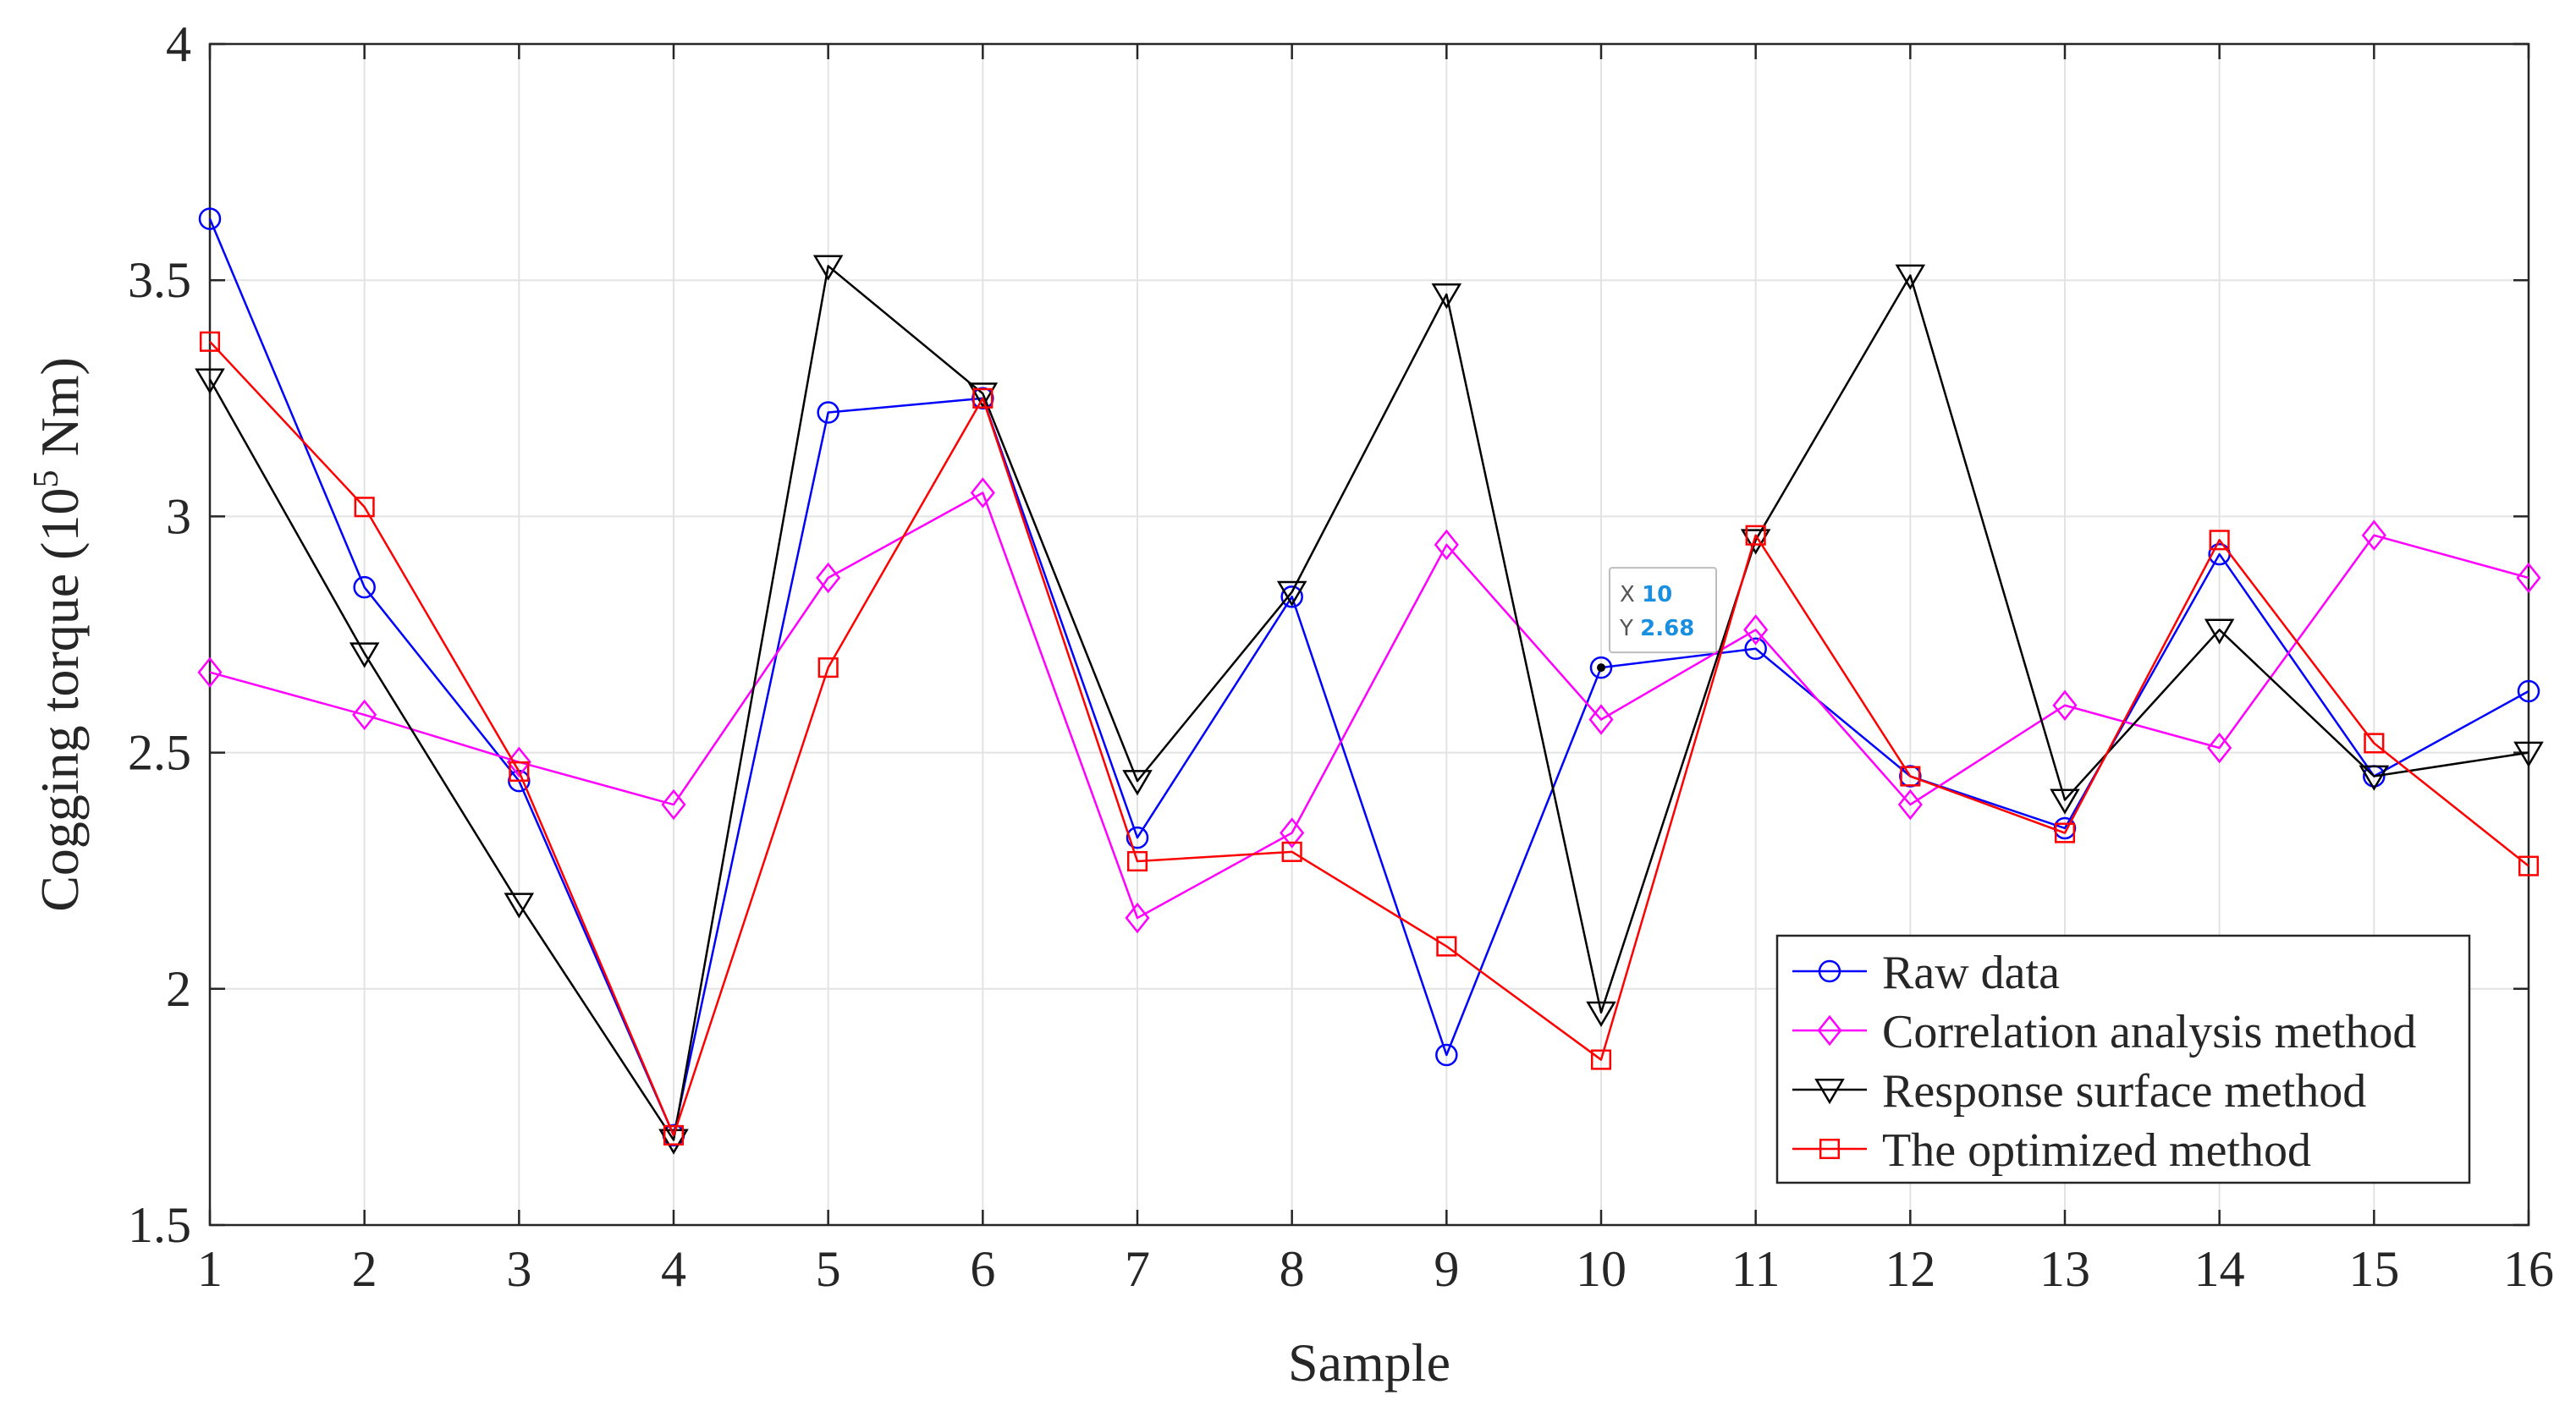  Describe the element at coordinates (1829, 971) in the screenshot. I see `legend-marker-circle-icon` at that location.